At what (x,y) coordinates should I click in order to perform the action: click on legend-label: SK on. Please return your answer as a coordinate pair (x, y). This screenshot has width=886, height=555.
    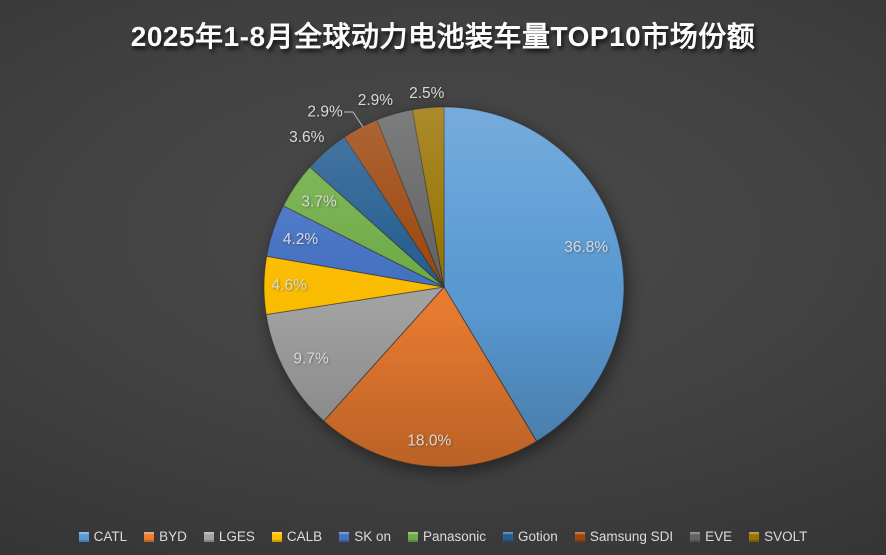
    Looking at the image, I should click on (372, 536).